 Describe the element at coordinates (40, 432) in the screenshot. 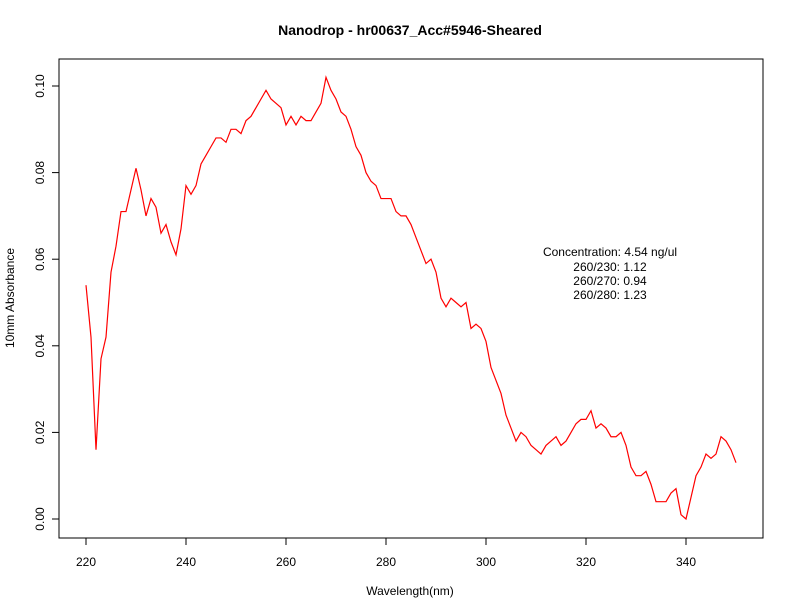

I see `y-tick-label: 0.02` at that location.